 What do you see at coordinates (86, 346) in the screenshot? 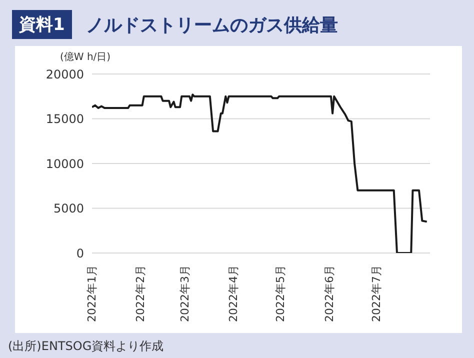
I see `text: (出所)ENTSOG資料より作成` at bounding box center [86, 346].